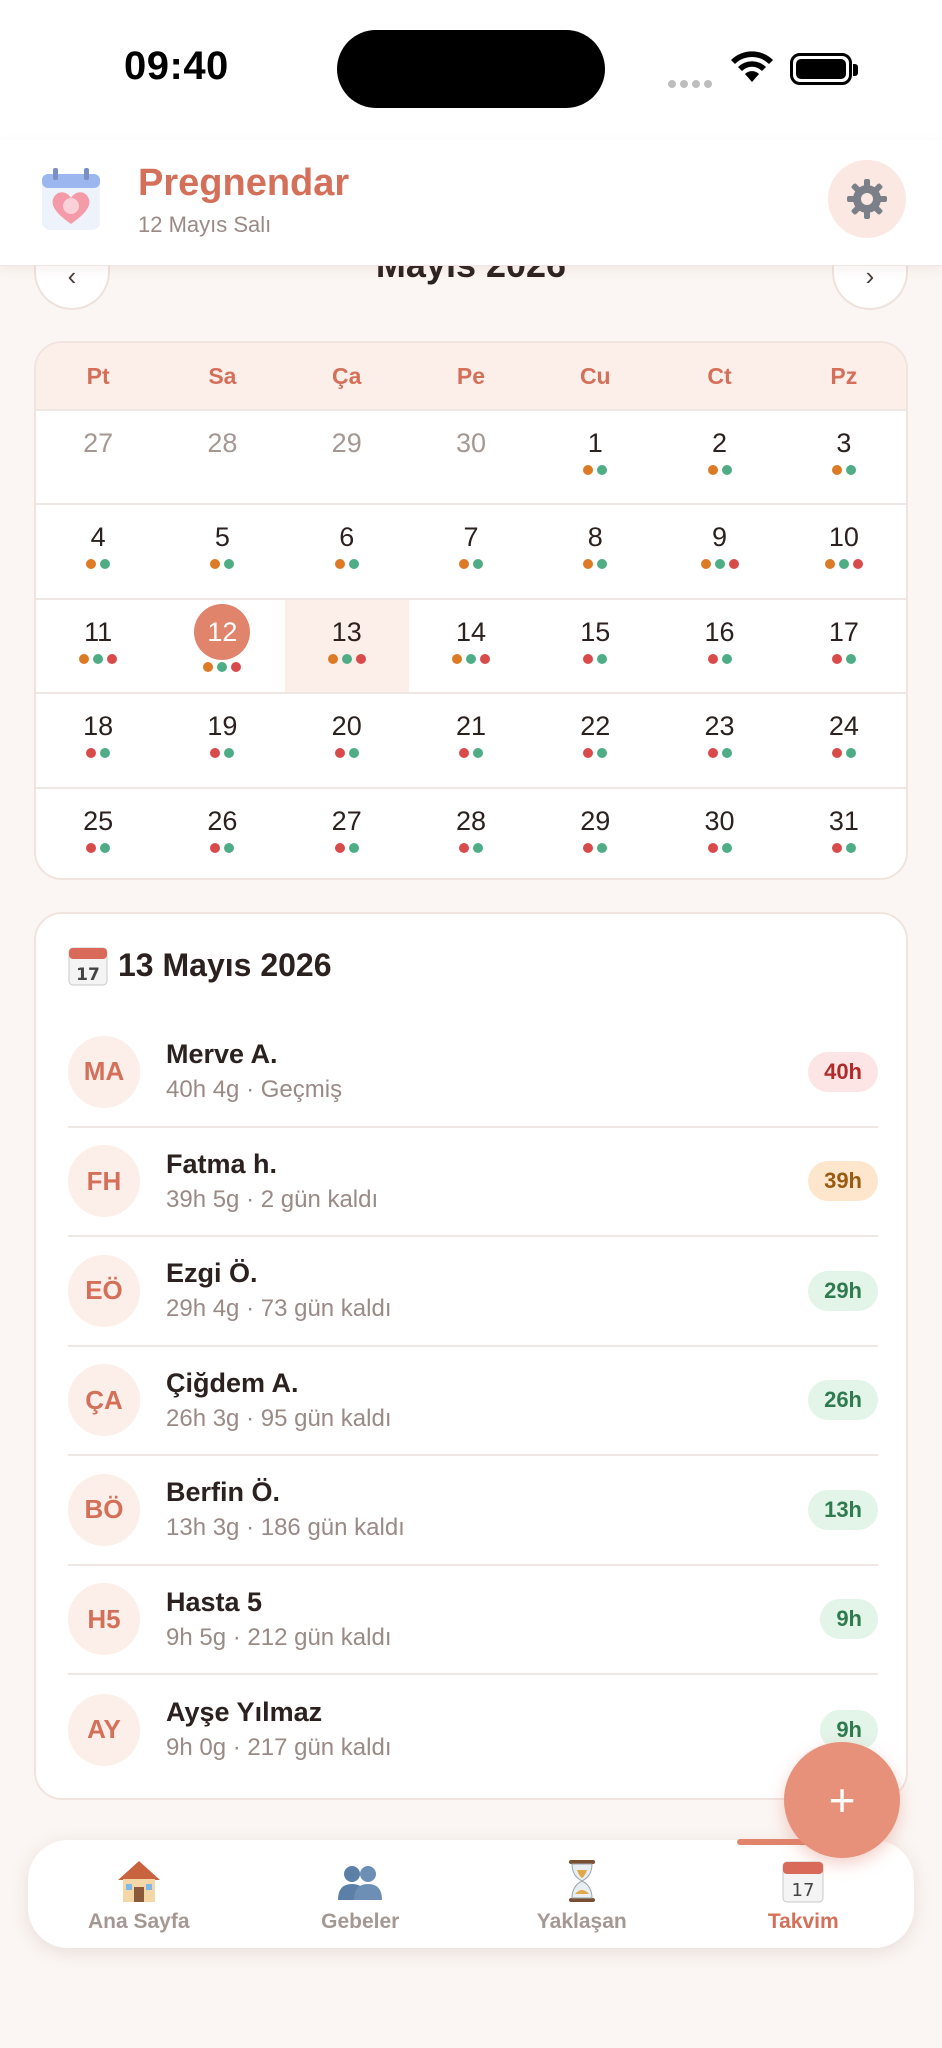  What do you see at coordinates (719, 551) in the screenshot?
I see `calendar-day: 9` at bounding box center [719, 551].